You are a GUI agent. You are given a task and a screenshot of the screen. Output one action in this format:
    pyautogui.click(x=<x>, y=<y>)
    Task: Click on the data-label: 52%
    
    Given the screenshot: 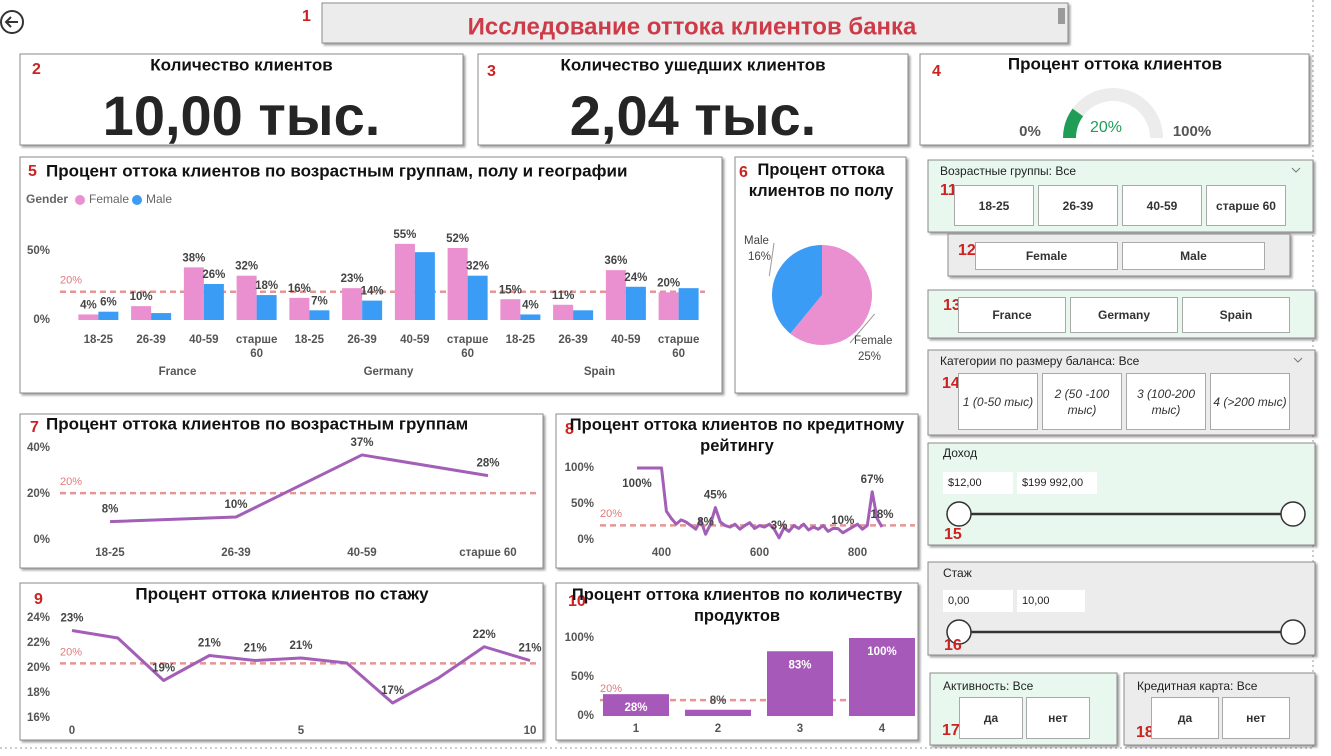 What is the action you would take?
    pyautogui.click(x=457, y=239)
    